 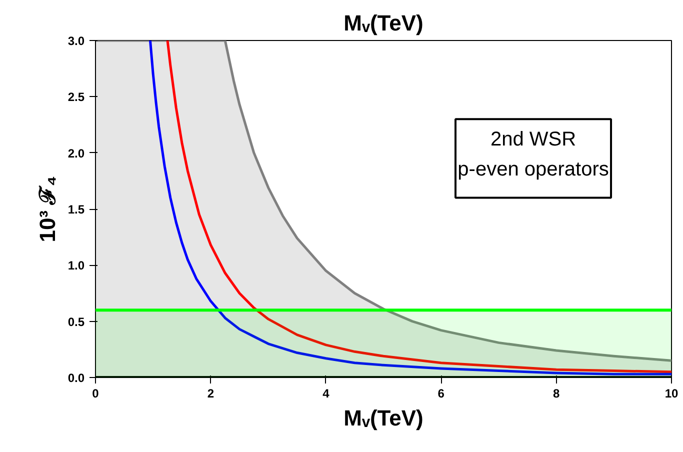 I want to click on x-axis-title: Mᵥ(TeV), so click(x=384, y=418).